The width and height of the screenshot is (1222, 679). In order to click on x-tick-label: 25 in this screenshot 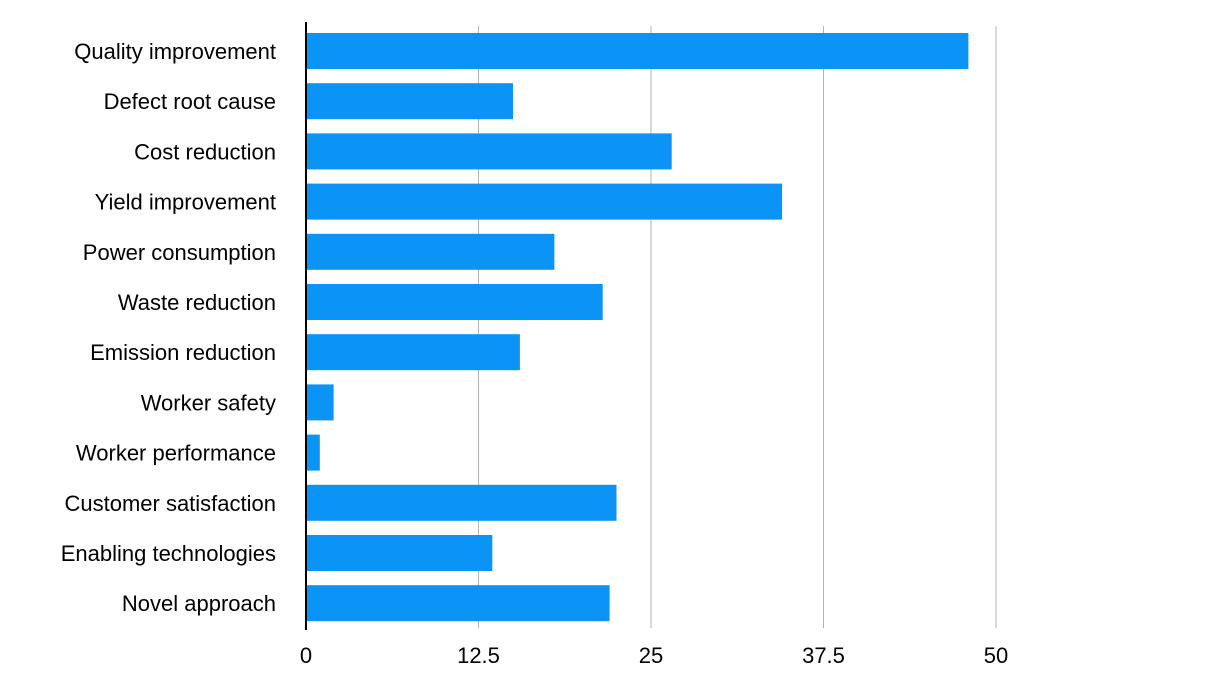, I will do `click(651, 655)`.